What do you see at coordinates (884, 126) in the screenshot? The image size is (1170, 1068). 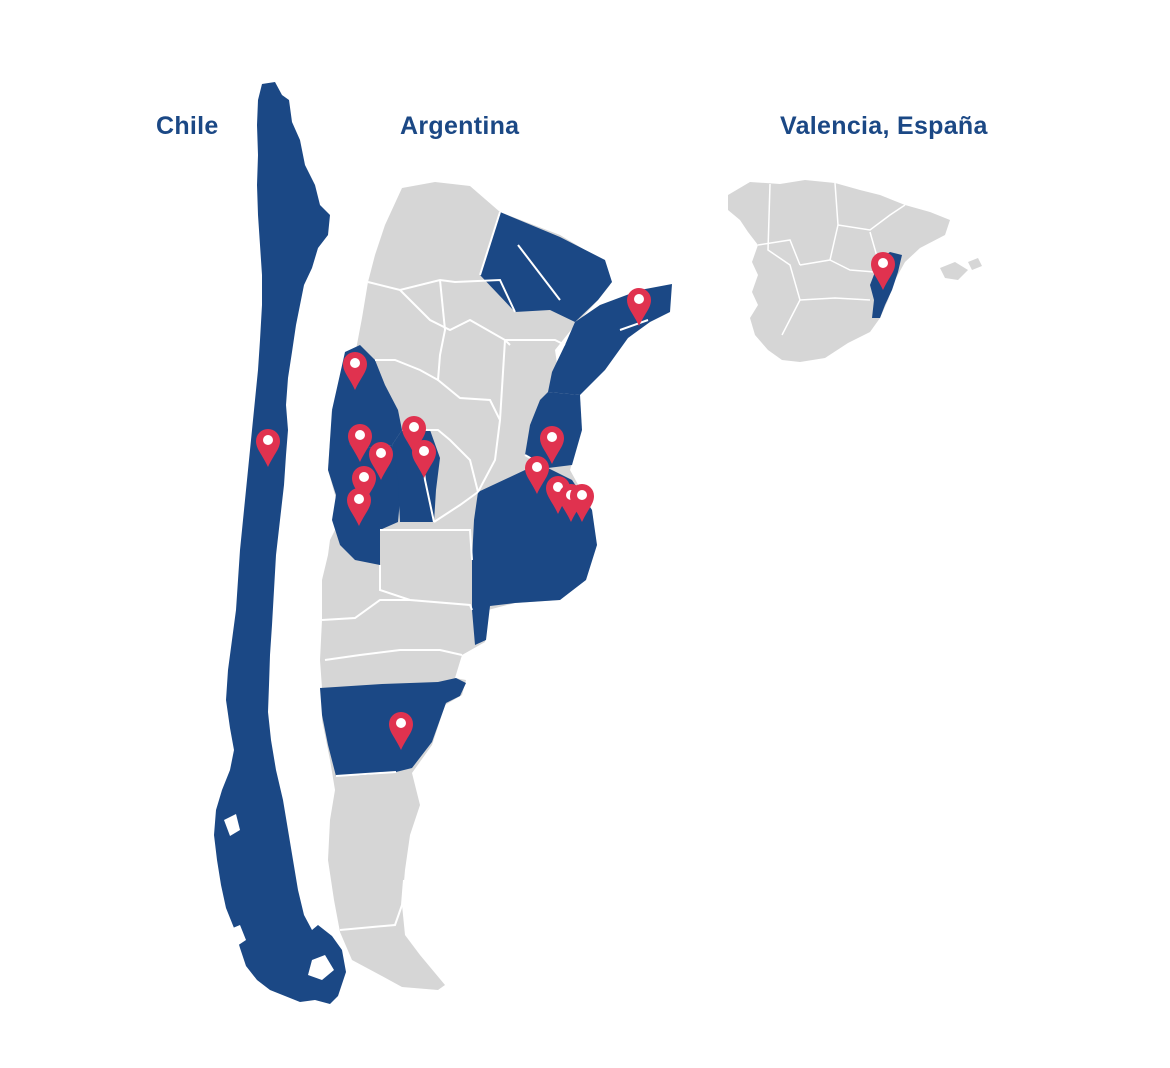 I see `title-spain: Valencia, España` at bounding box center [884, 126].